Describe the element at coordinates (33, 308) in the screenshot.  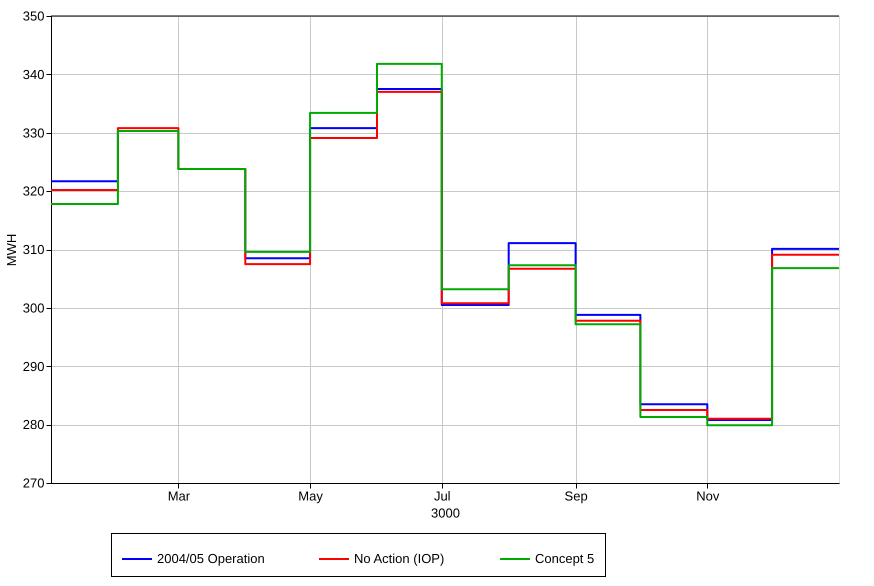
I see `y-tick-label: 300` at that location.